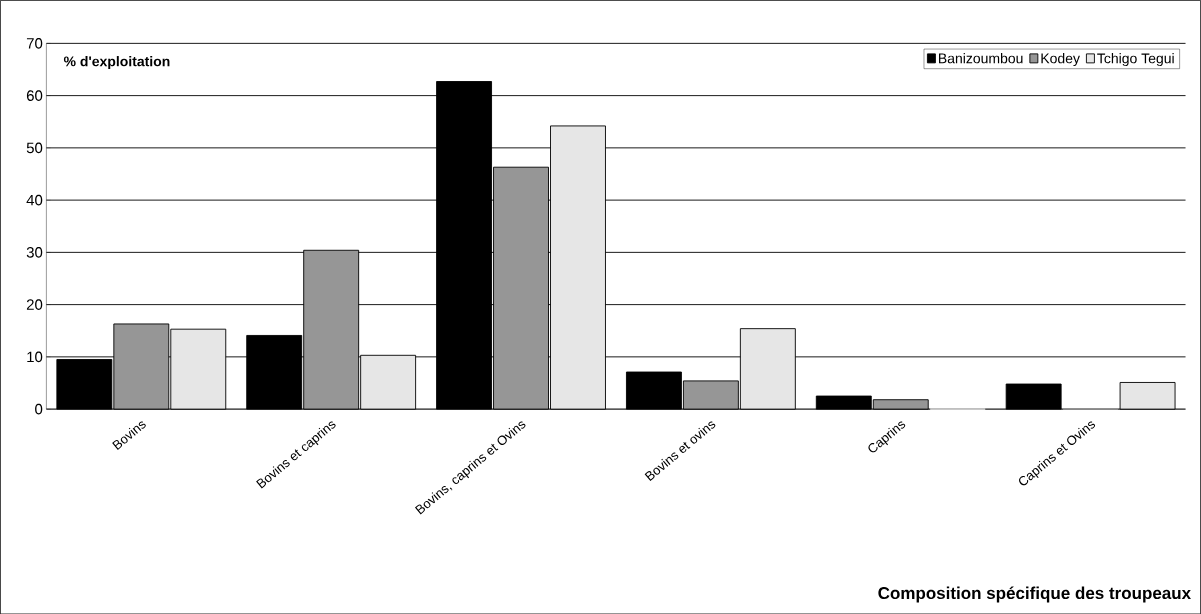  I want to click on y-tick-label: 30, so click(34, 252).